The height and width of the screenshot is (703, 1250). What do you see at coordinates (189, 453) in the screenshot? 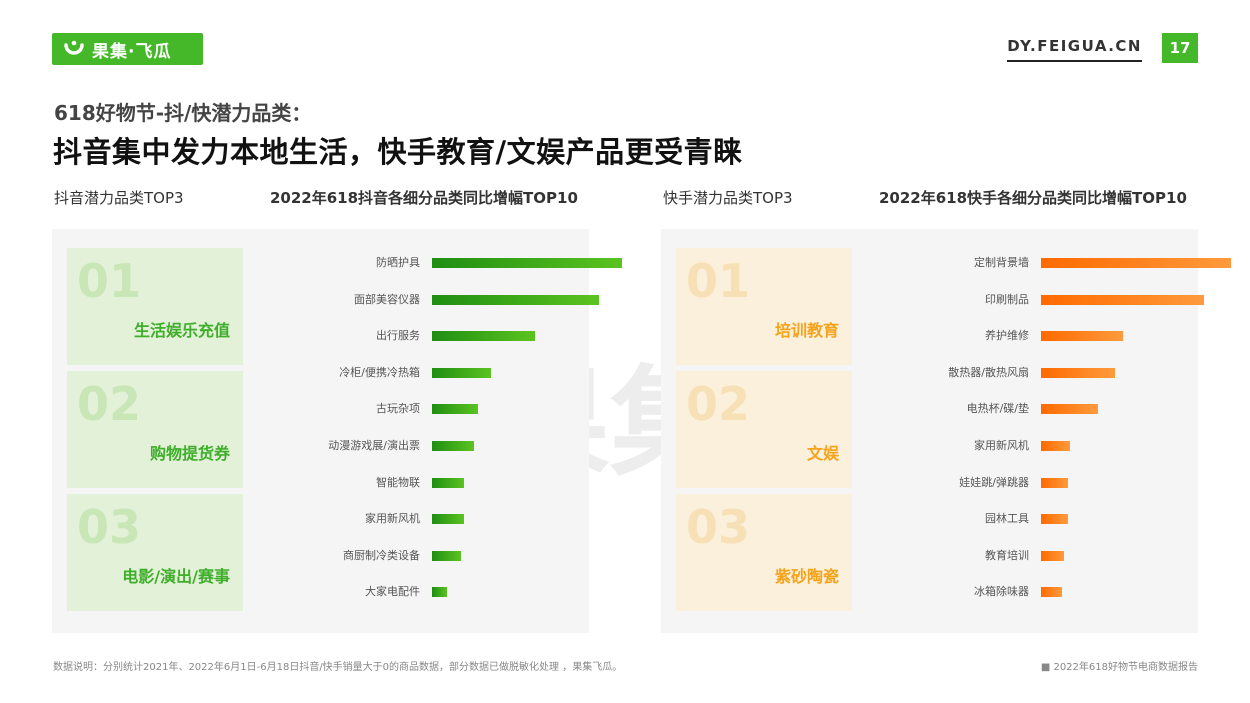
I see `category-name: 购物提货券` at bounding box center [189, 453].